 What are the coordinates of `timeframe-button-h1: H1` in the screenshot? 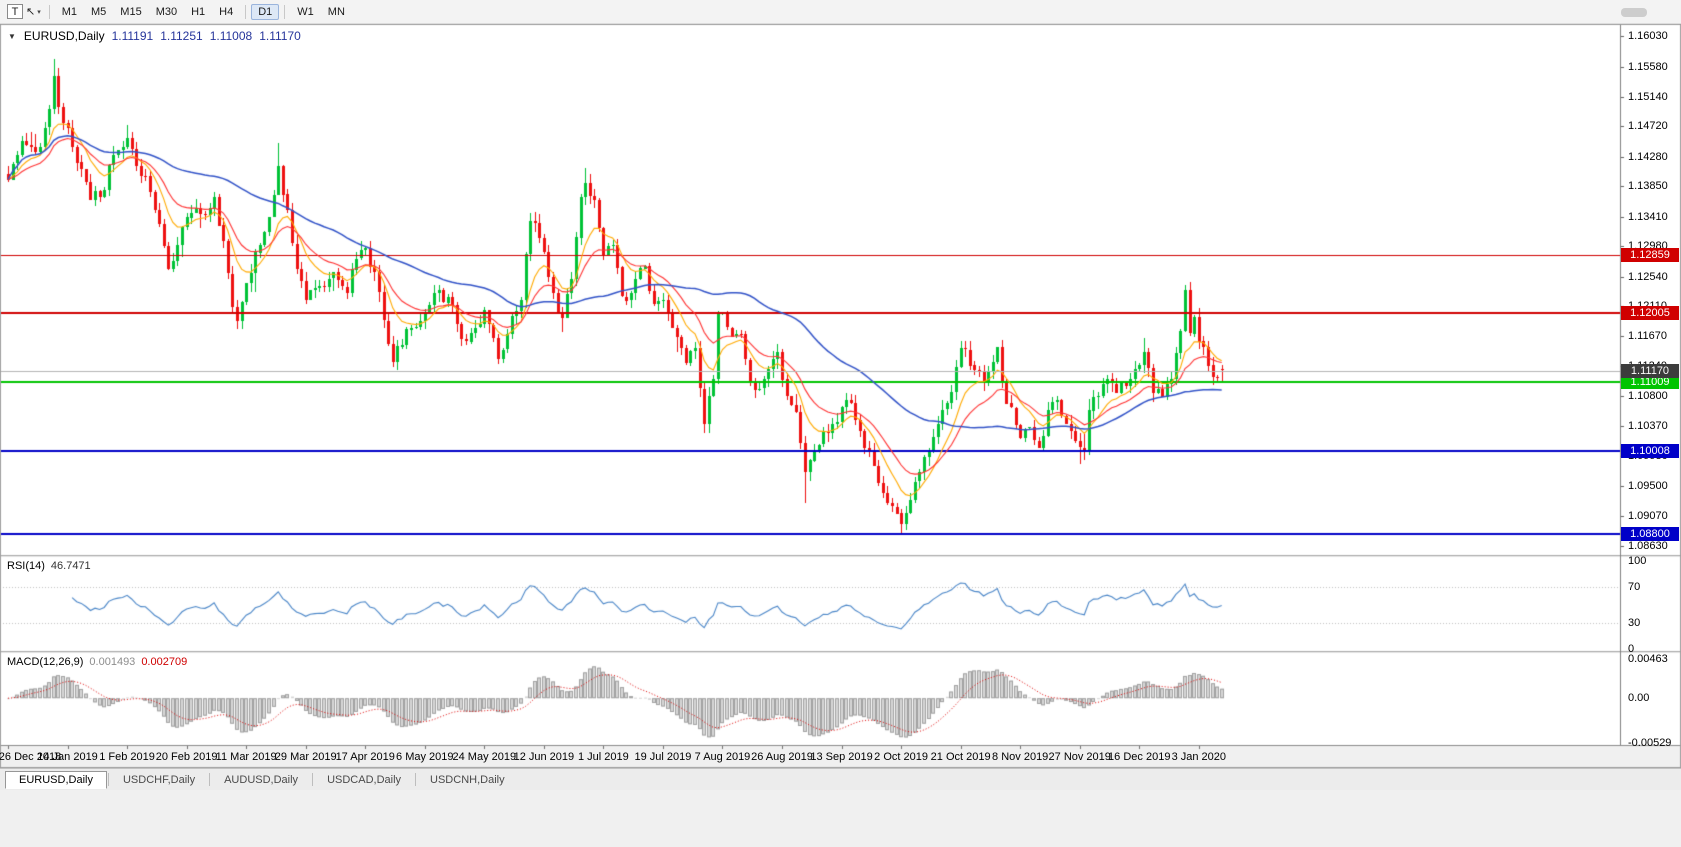 It's located at (198, 11).